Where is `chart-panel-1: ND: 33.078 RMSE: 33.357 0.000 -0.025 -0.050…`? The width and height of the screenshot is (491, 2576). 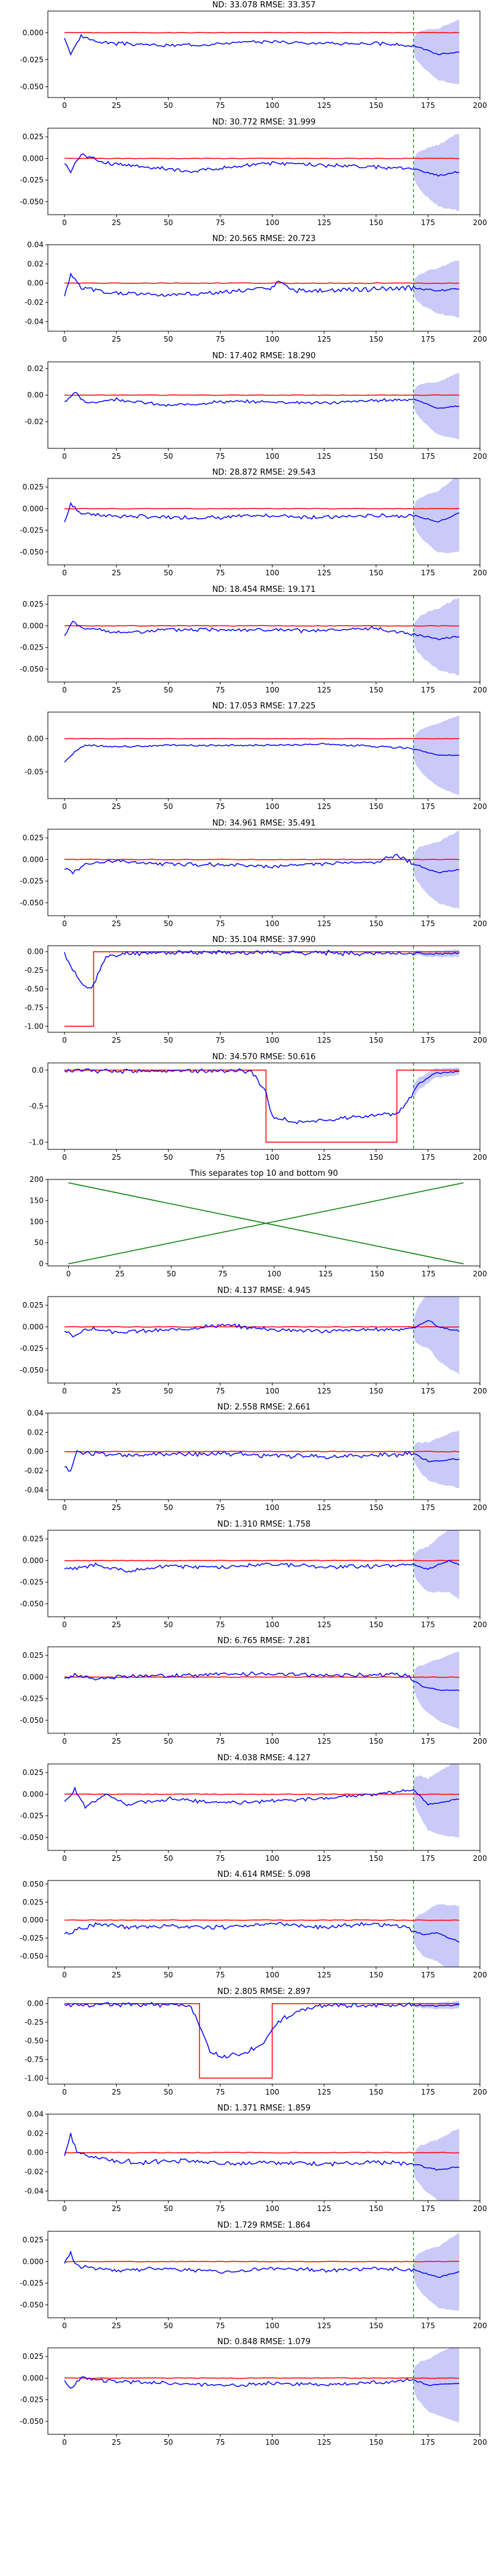 chart-panel-1: ND: 33.078 RMSE: 33.357 0.000 -0.025 -0.050… is located at coordinates (253, 55).